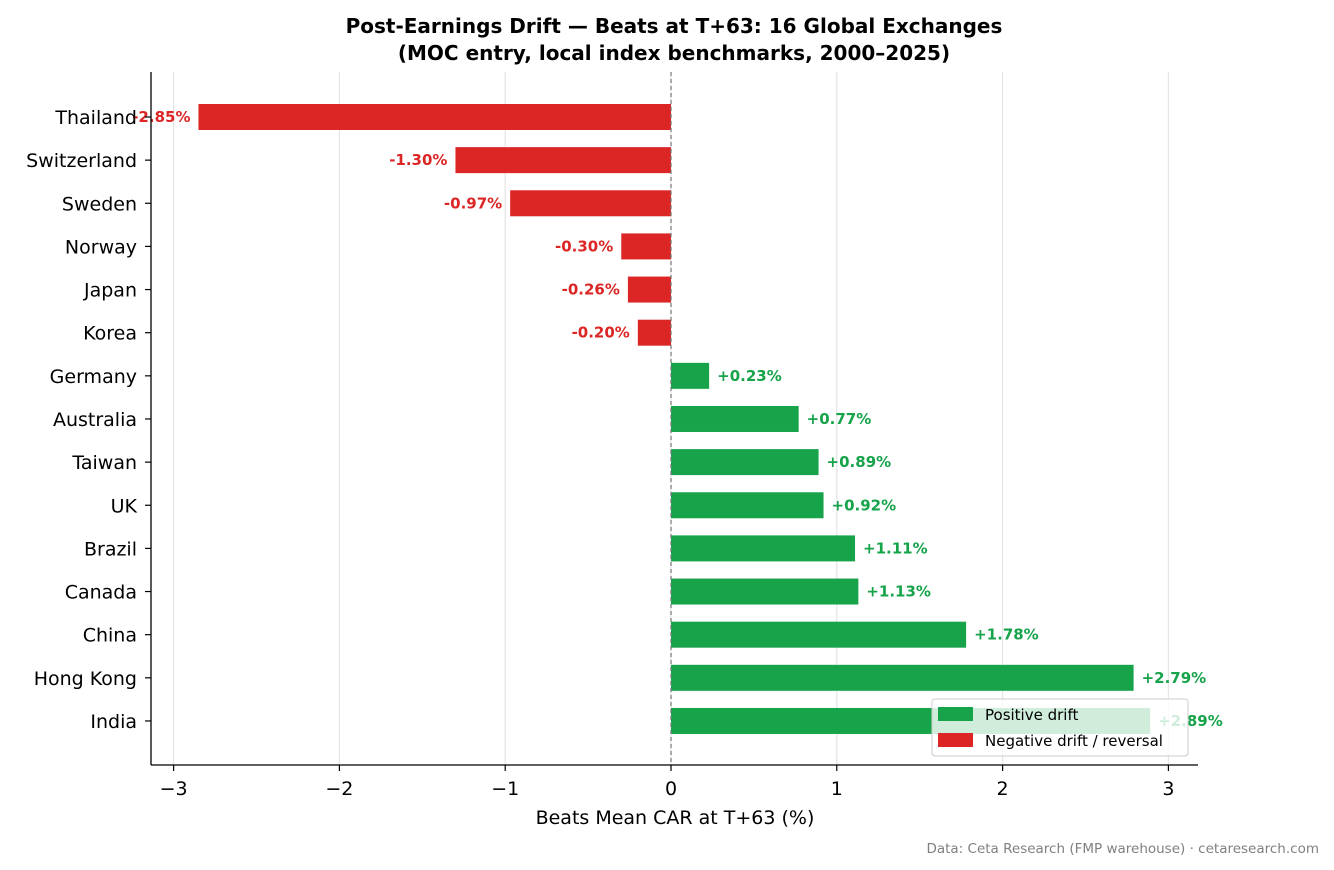  I want to click on legend-label-positive: Positive drift, so click(1031, 715).